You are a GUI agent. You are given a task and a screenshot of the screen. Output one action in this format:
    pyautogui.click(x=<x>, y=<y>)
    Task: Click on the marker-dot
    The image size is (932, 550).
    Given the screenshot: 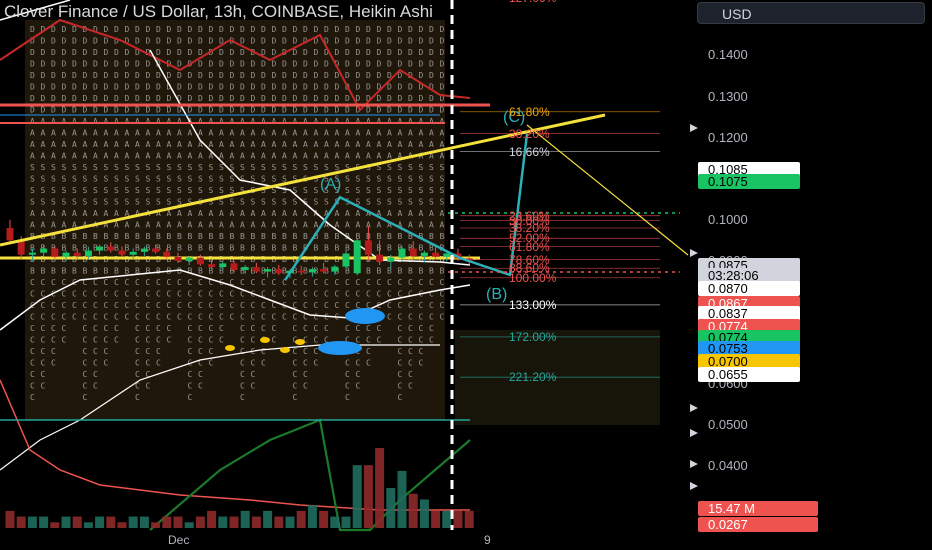 What is the action you would take?
    pyautogui.click(x=265, y=340)
    